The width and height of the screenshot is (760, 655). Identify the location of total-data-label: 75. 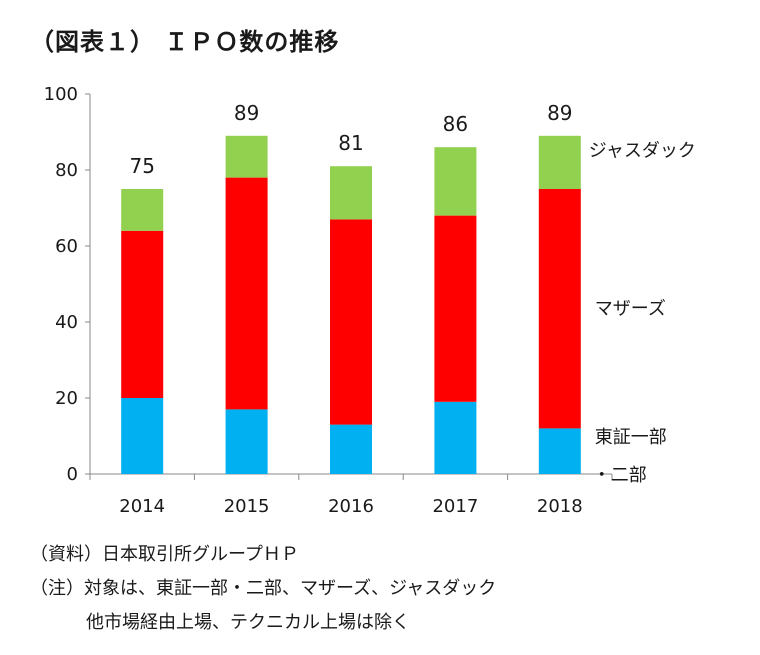
(141, 166).